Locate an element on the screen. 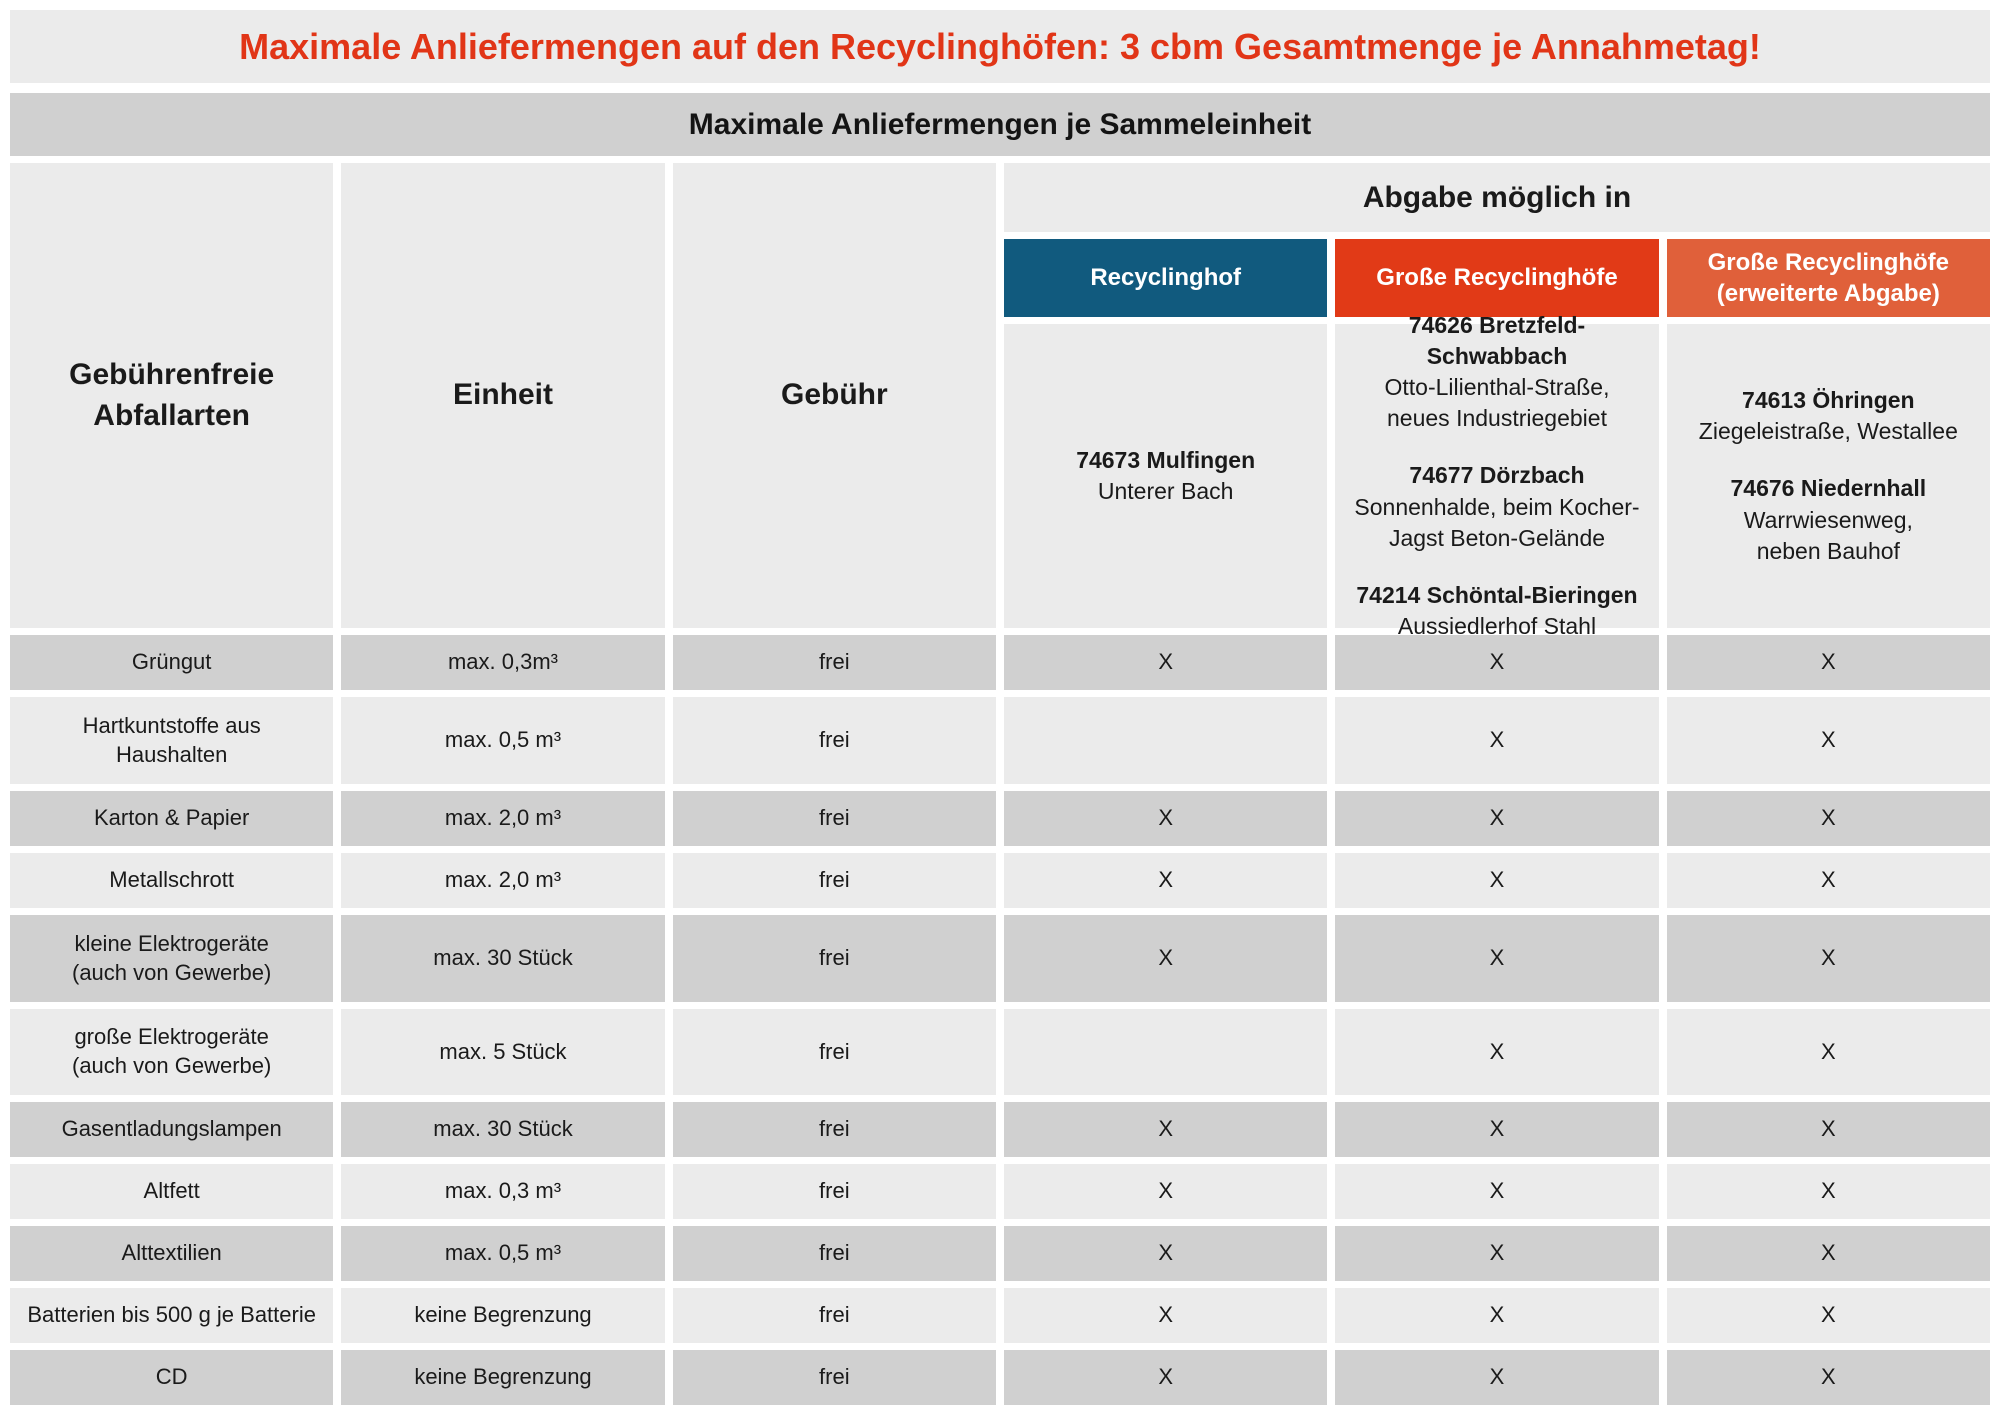 This screenshot has height=1414, width=2000. location-address-line: Jagst Beton-Gelände is located at coordinates (1497, 537).